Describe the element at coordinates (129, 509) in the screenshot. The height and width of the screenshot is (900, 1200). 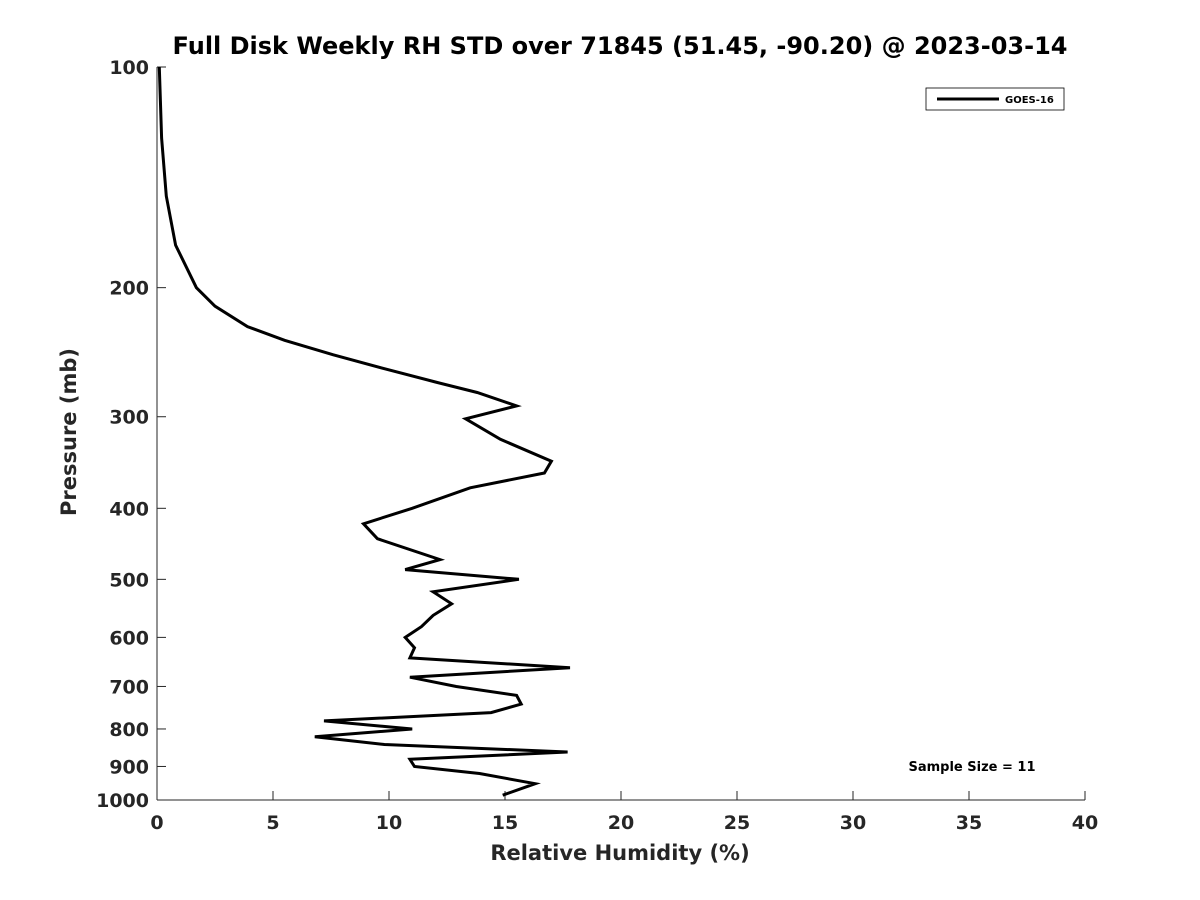
I see `y-tick-label: 400` at that location.